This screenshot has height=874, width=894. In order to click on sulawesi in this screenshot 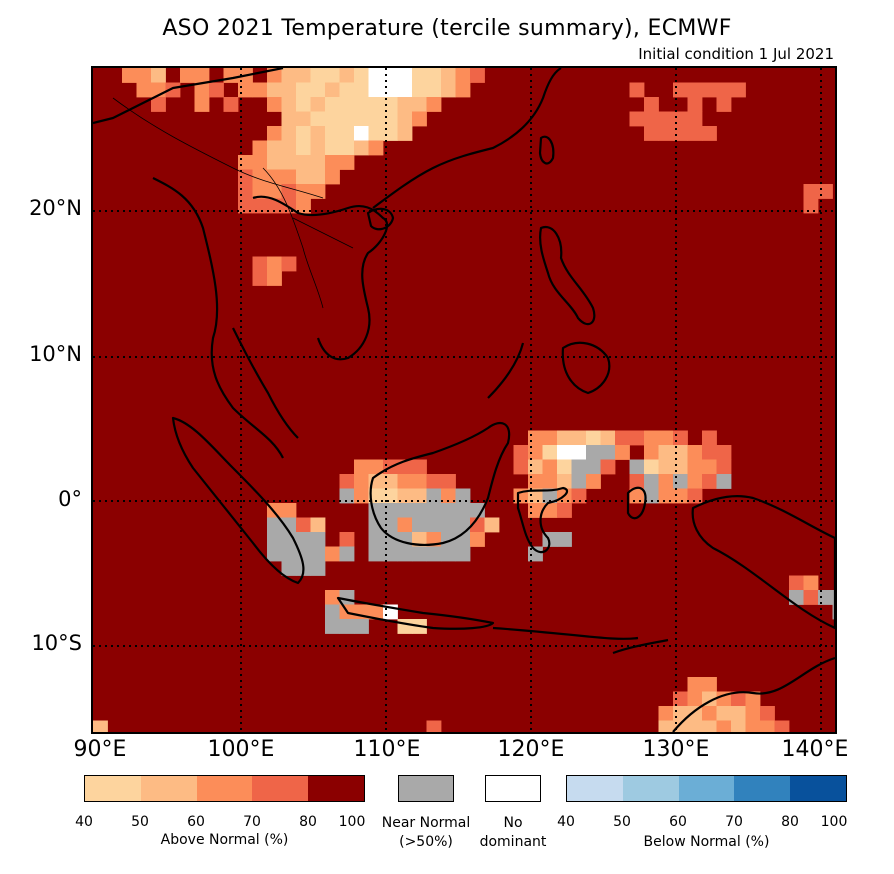, I will do `click(542, 520)`.